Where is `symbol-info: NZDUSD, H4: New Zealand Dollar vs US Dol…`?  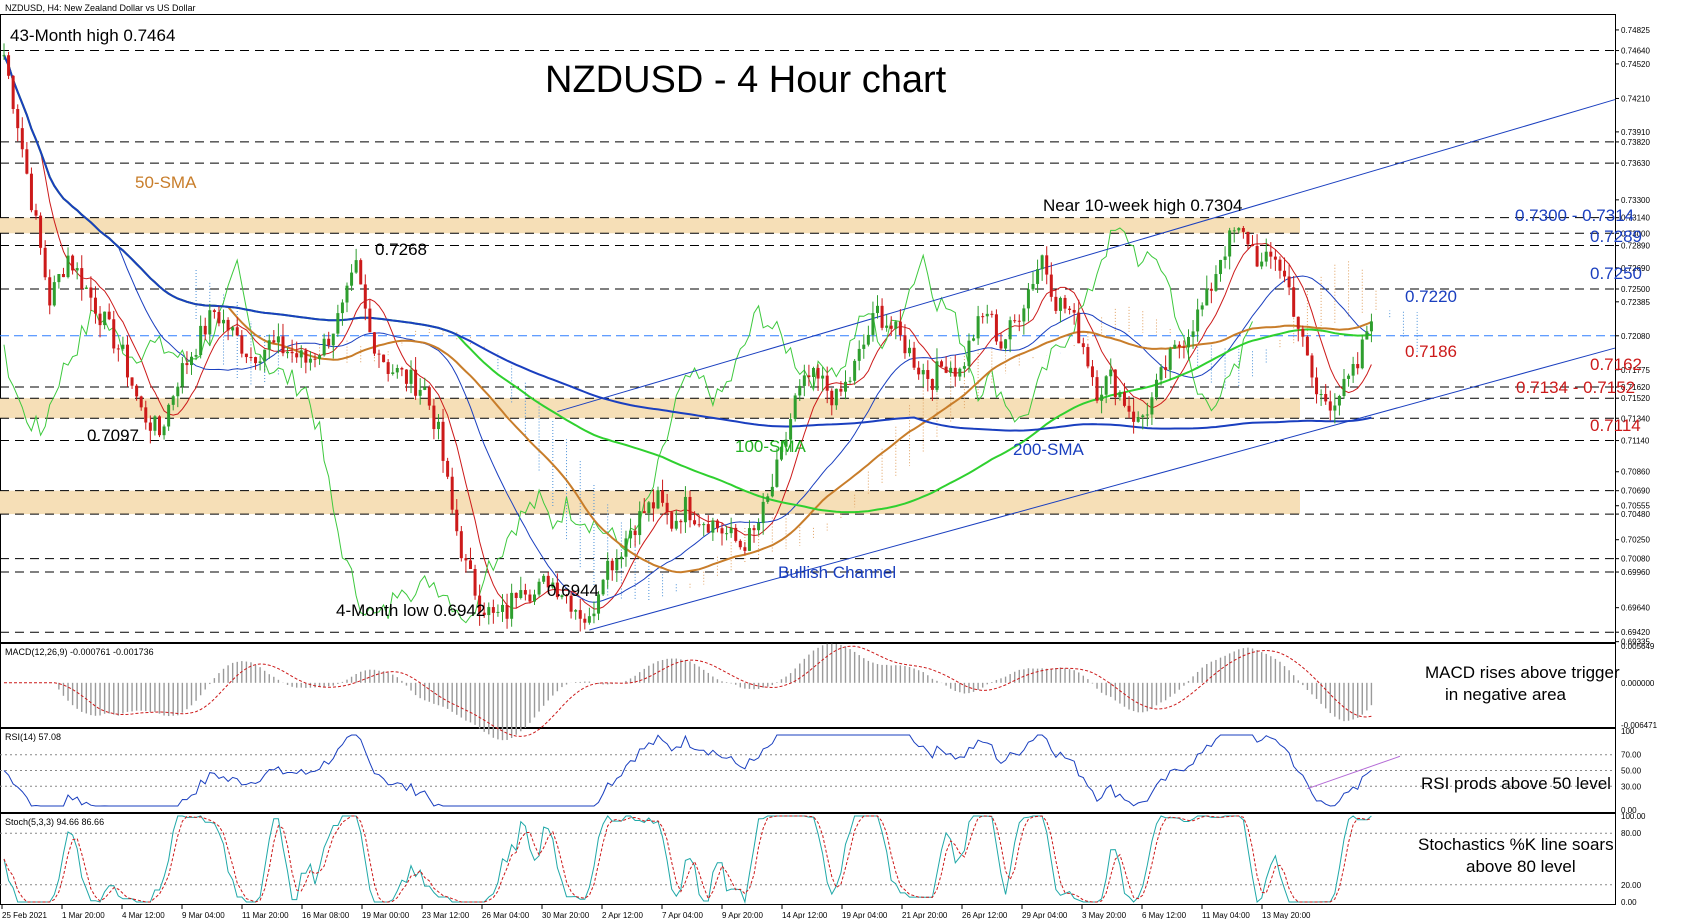 symbol-info: NZDUSD, H4: New Zealand Dollar vs US Dol… is located at coordinates (100, 8).